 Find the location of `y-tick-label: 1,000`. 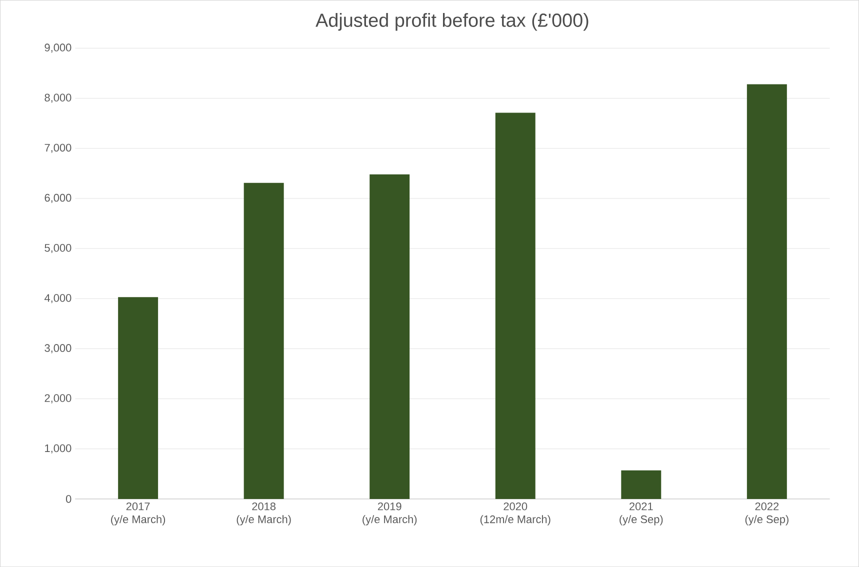

y-tick-label: 1,000 is located at coordinates (58, 449).